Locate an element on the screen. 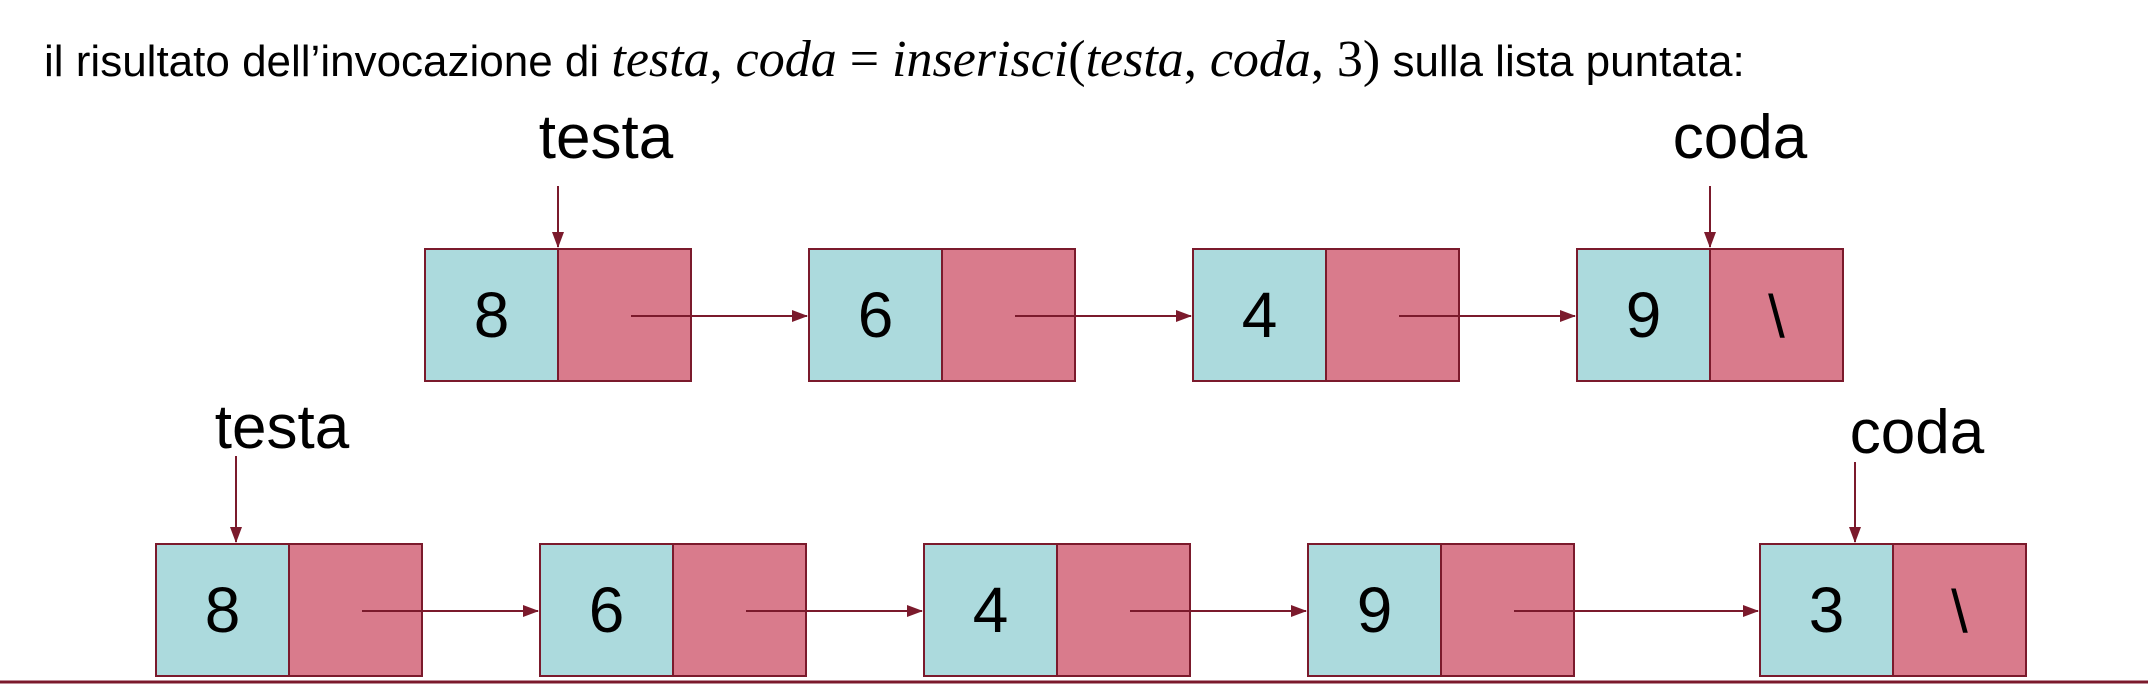 The width and height of the screenshot is (2148, 684). node-value: 3 is located at coordinates (1827, 610).